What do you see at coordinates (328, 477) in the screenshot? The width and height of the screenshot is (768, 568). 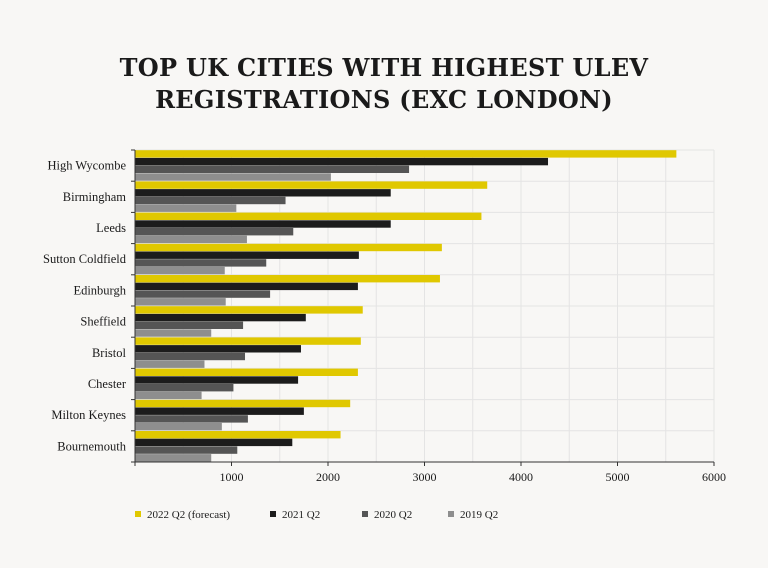 I see `x-tick-label: 2000` at bounding box center [328, 477].